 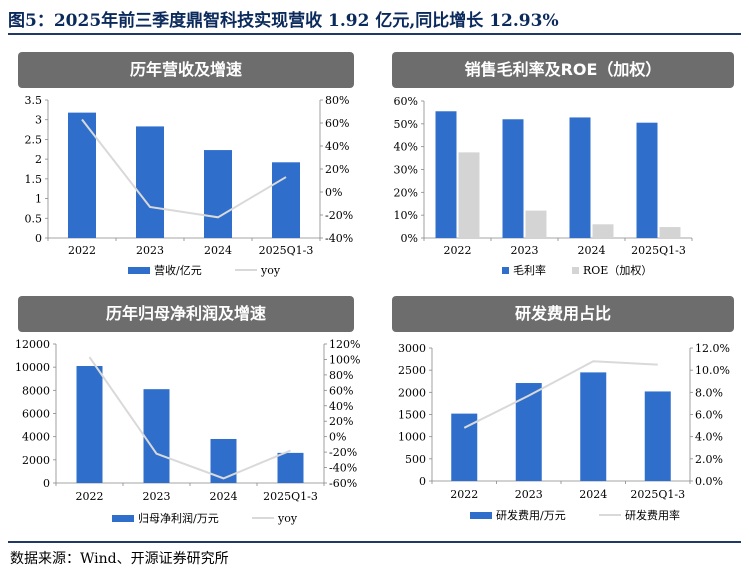 I want to click on right-tick-label: 0.0%, so click(x=709, y=481).